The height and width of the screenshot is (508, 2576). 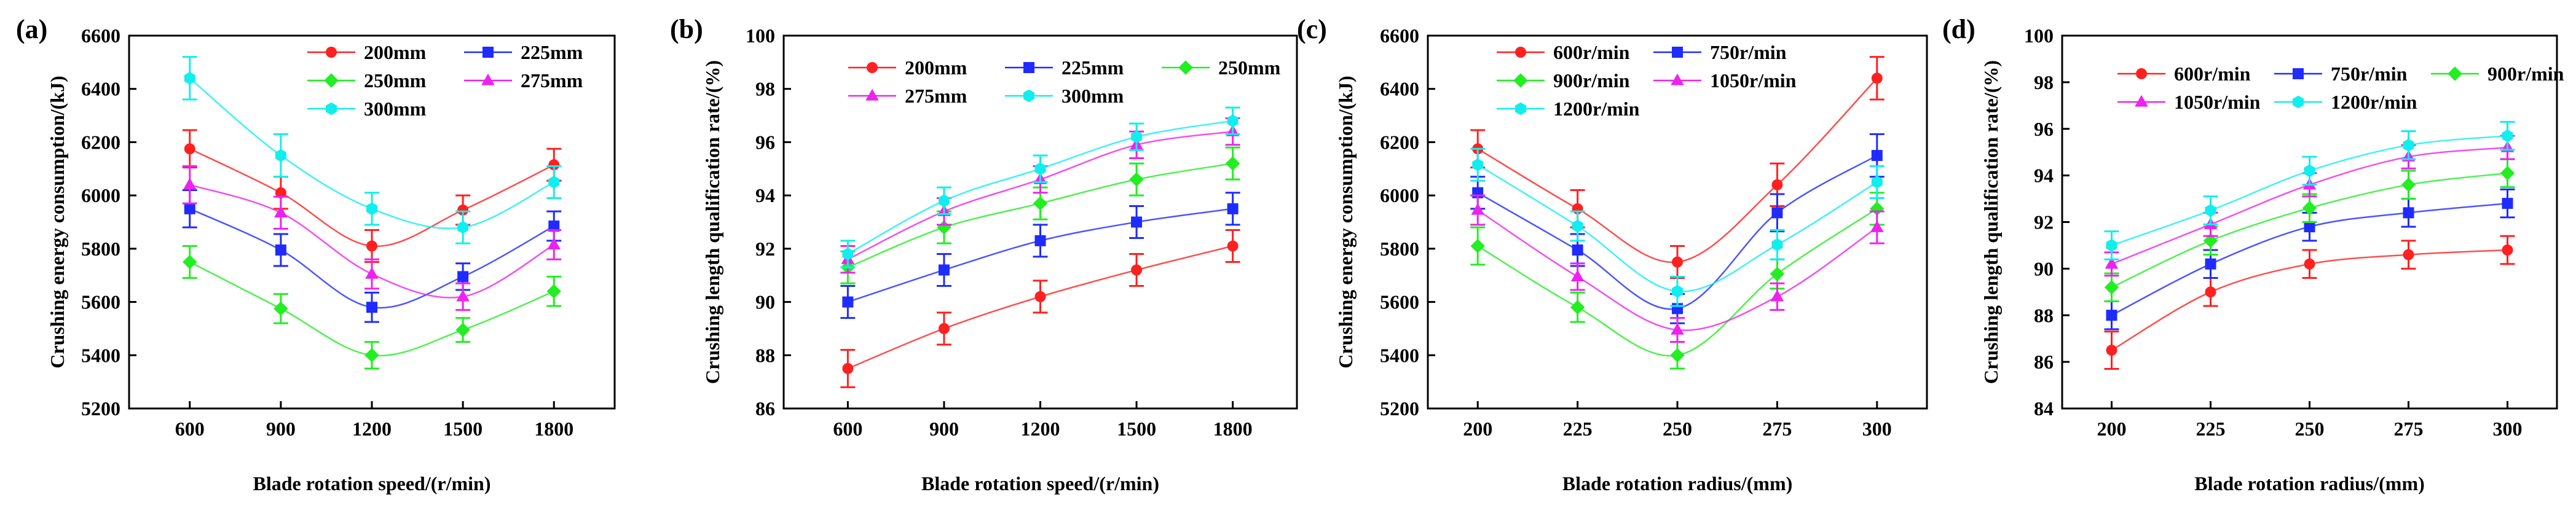 I want to click on legend-entry: 900r/min, so click(x=1564, y=80).